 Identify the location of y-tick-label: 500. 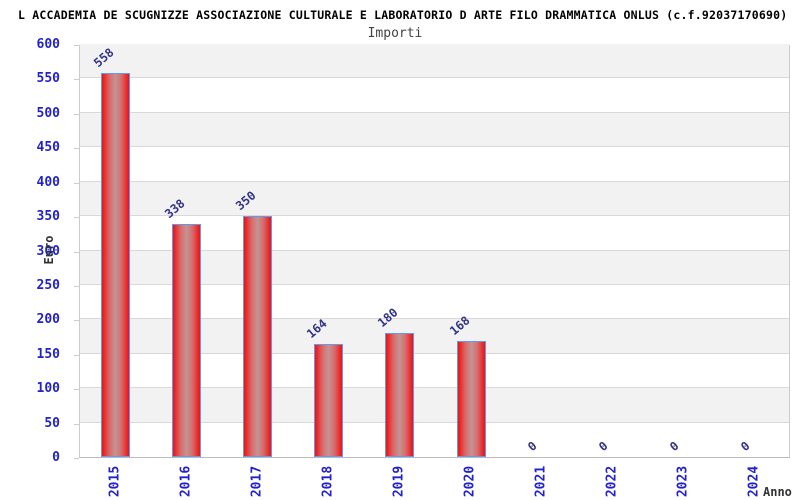
(48, 113).